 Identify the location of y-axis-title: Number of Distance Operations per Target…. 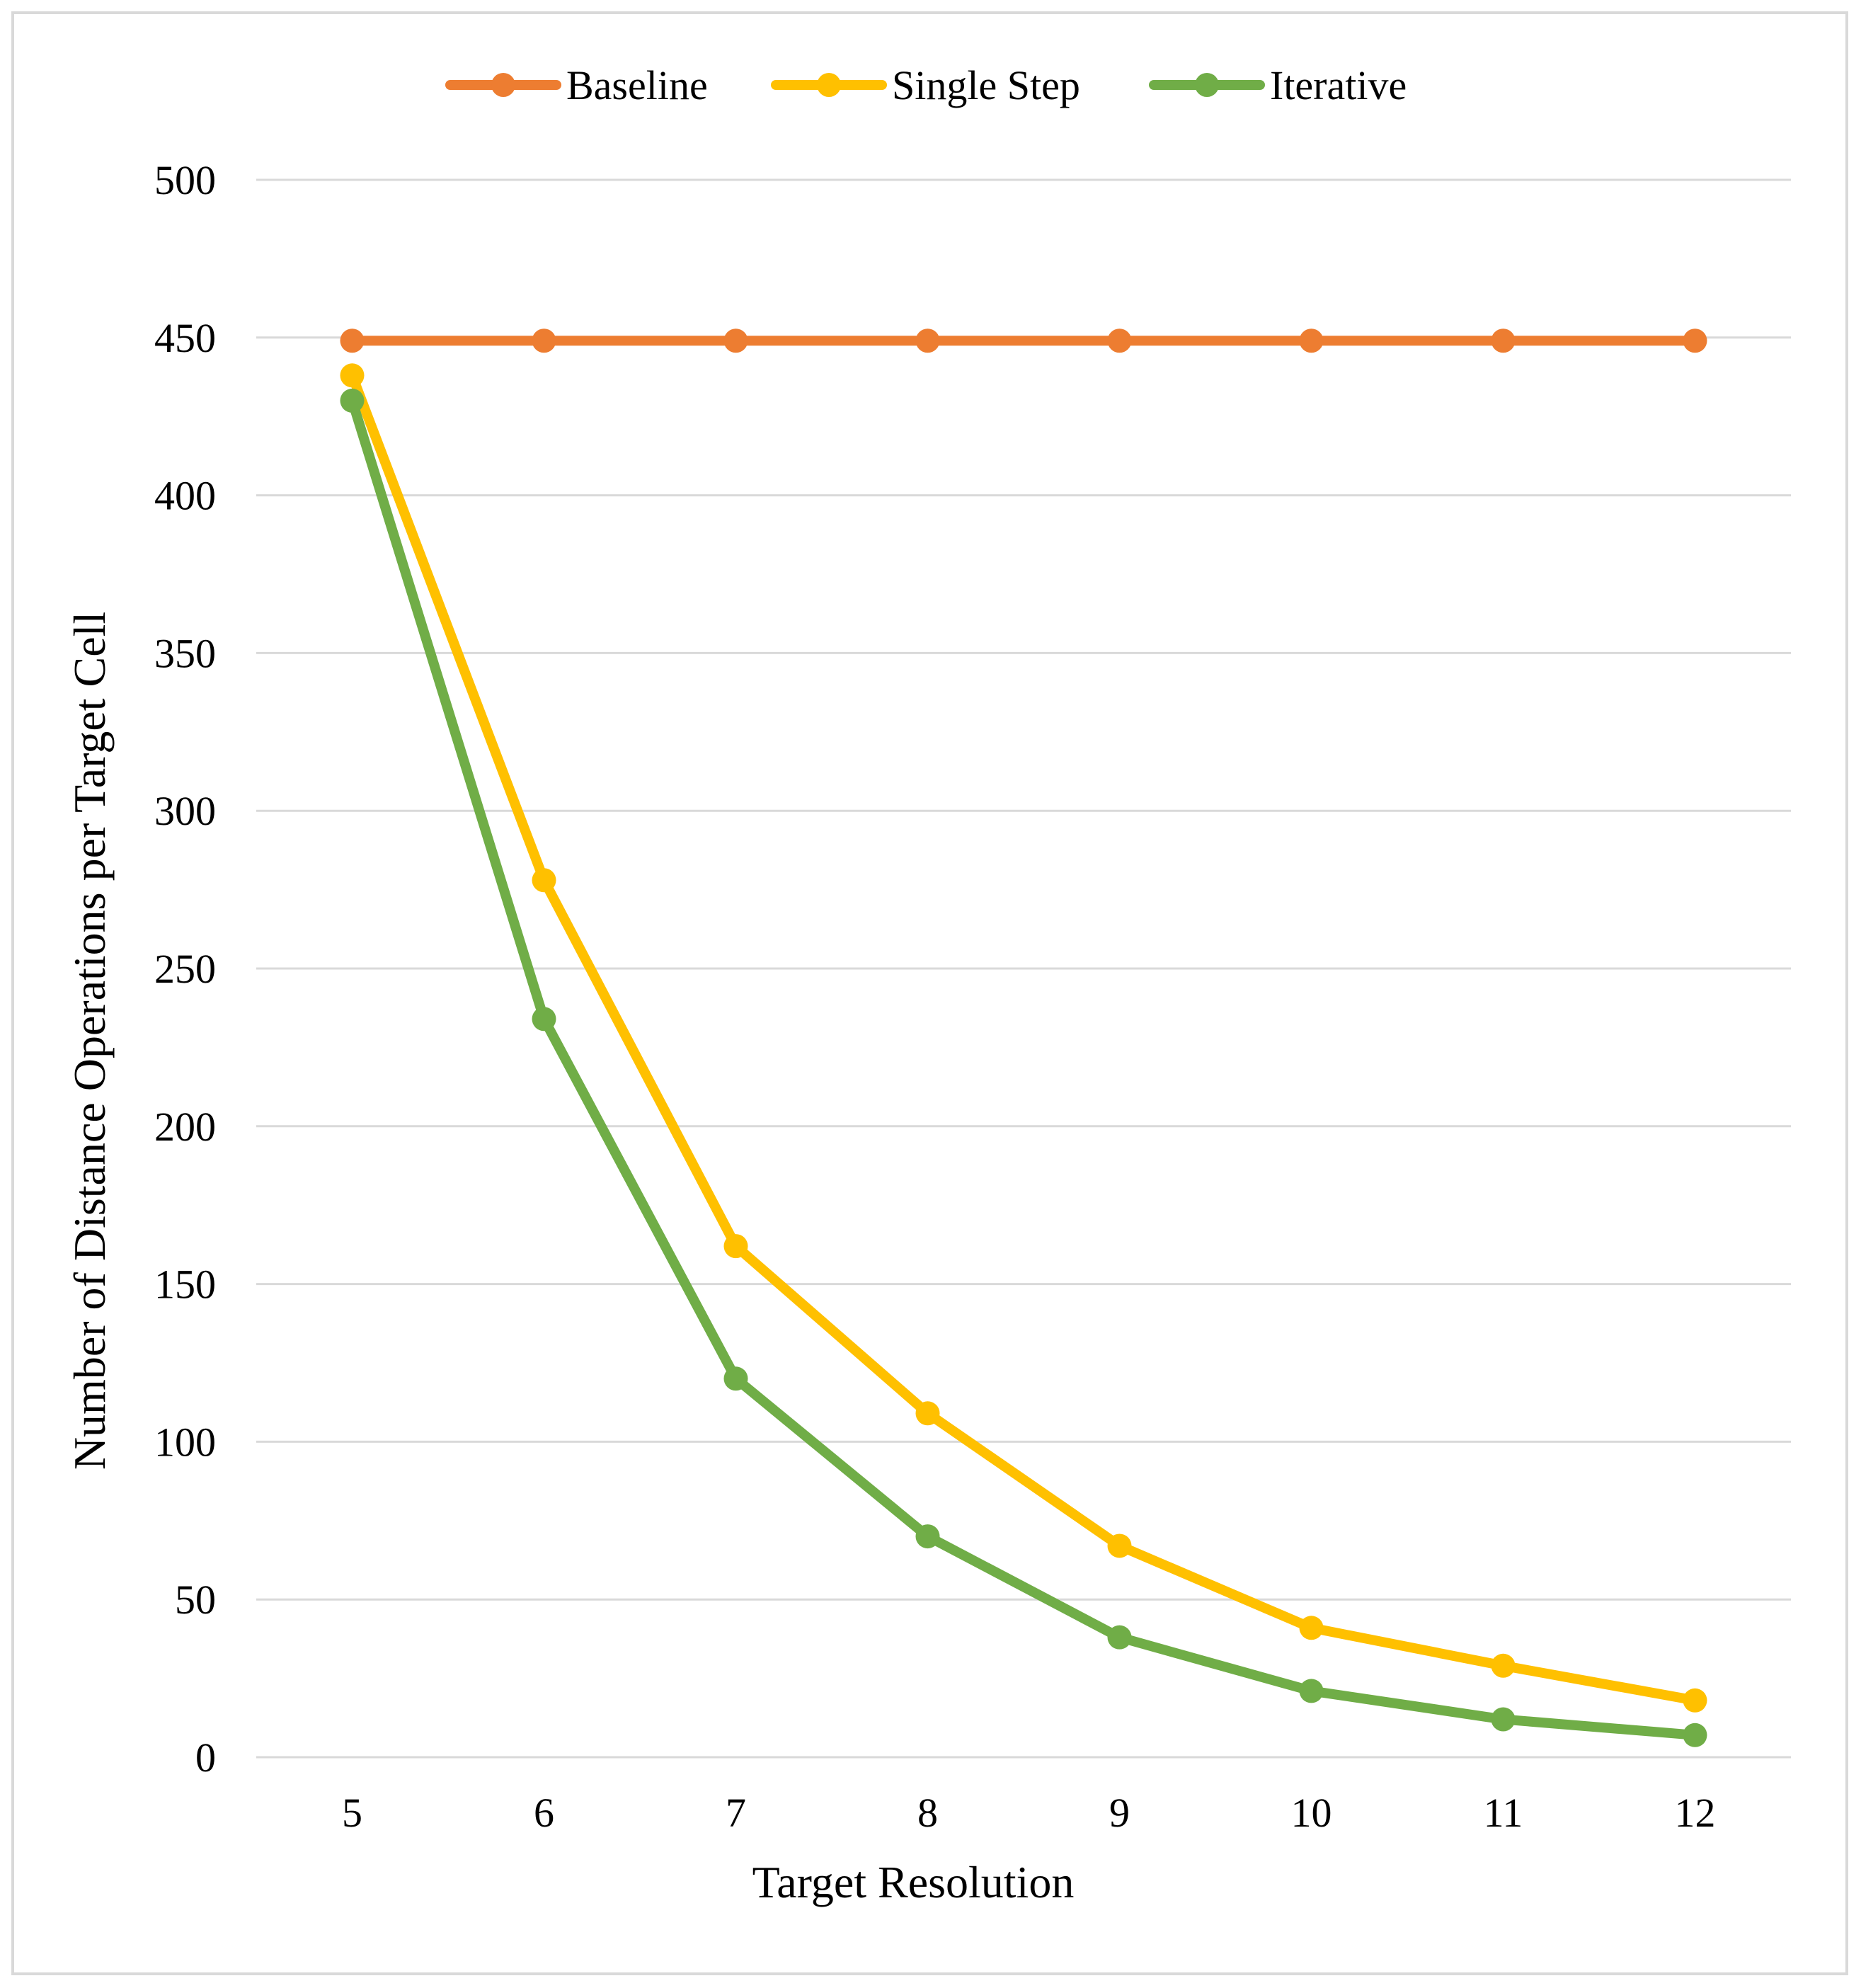
(89, 1041).